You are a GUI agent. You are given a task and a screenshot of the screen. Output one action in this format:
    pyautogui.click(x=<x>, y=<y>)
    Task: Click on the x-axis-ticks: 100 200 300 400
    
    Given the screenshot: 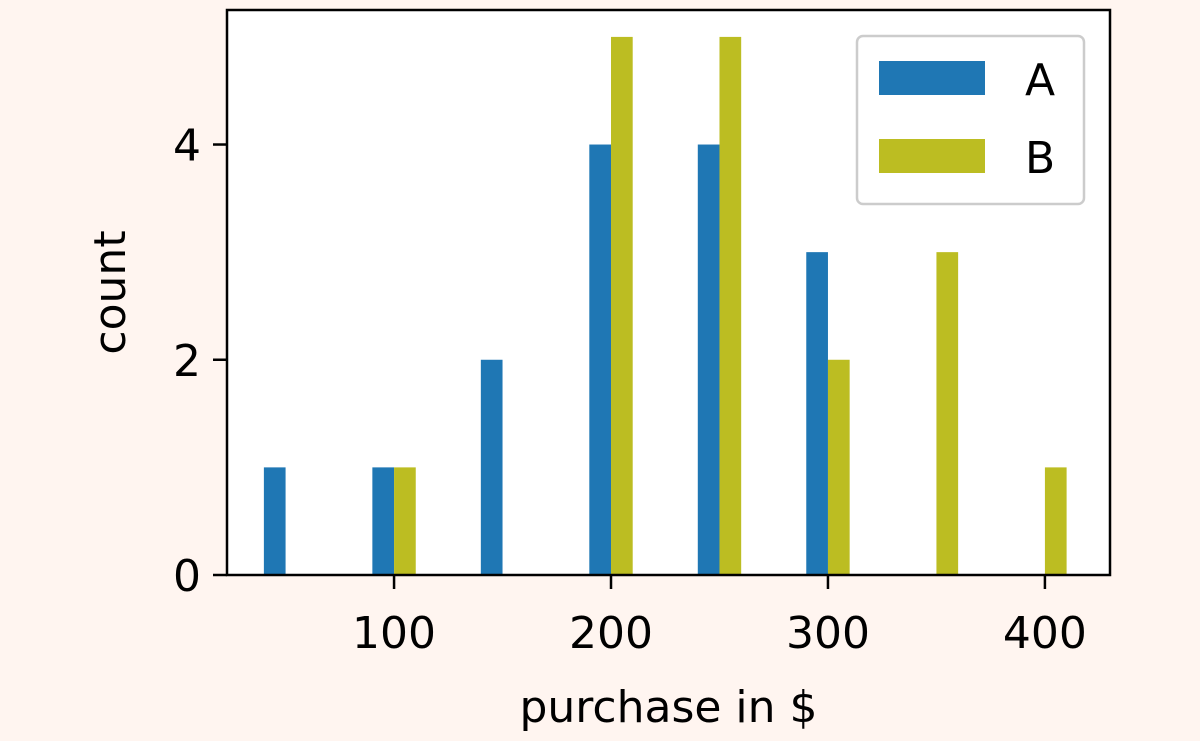 What is the action you would take?
    pyautogui.click(x=719, y=617)
    